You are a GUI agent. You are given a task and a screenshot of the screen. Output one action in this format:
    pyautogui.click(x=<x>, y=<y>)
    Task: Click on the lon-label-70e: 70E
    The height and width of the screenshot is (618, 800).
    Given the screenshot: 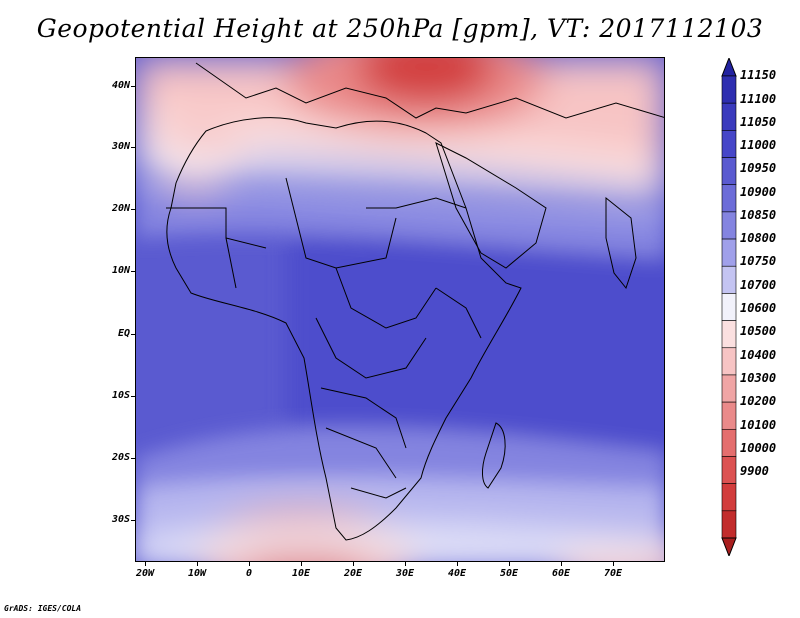 What is the action you would take?
    pyautogui.click(x=613, y=573)
    